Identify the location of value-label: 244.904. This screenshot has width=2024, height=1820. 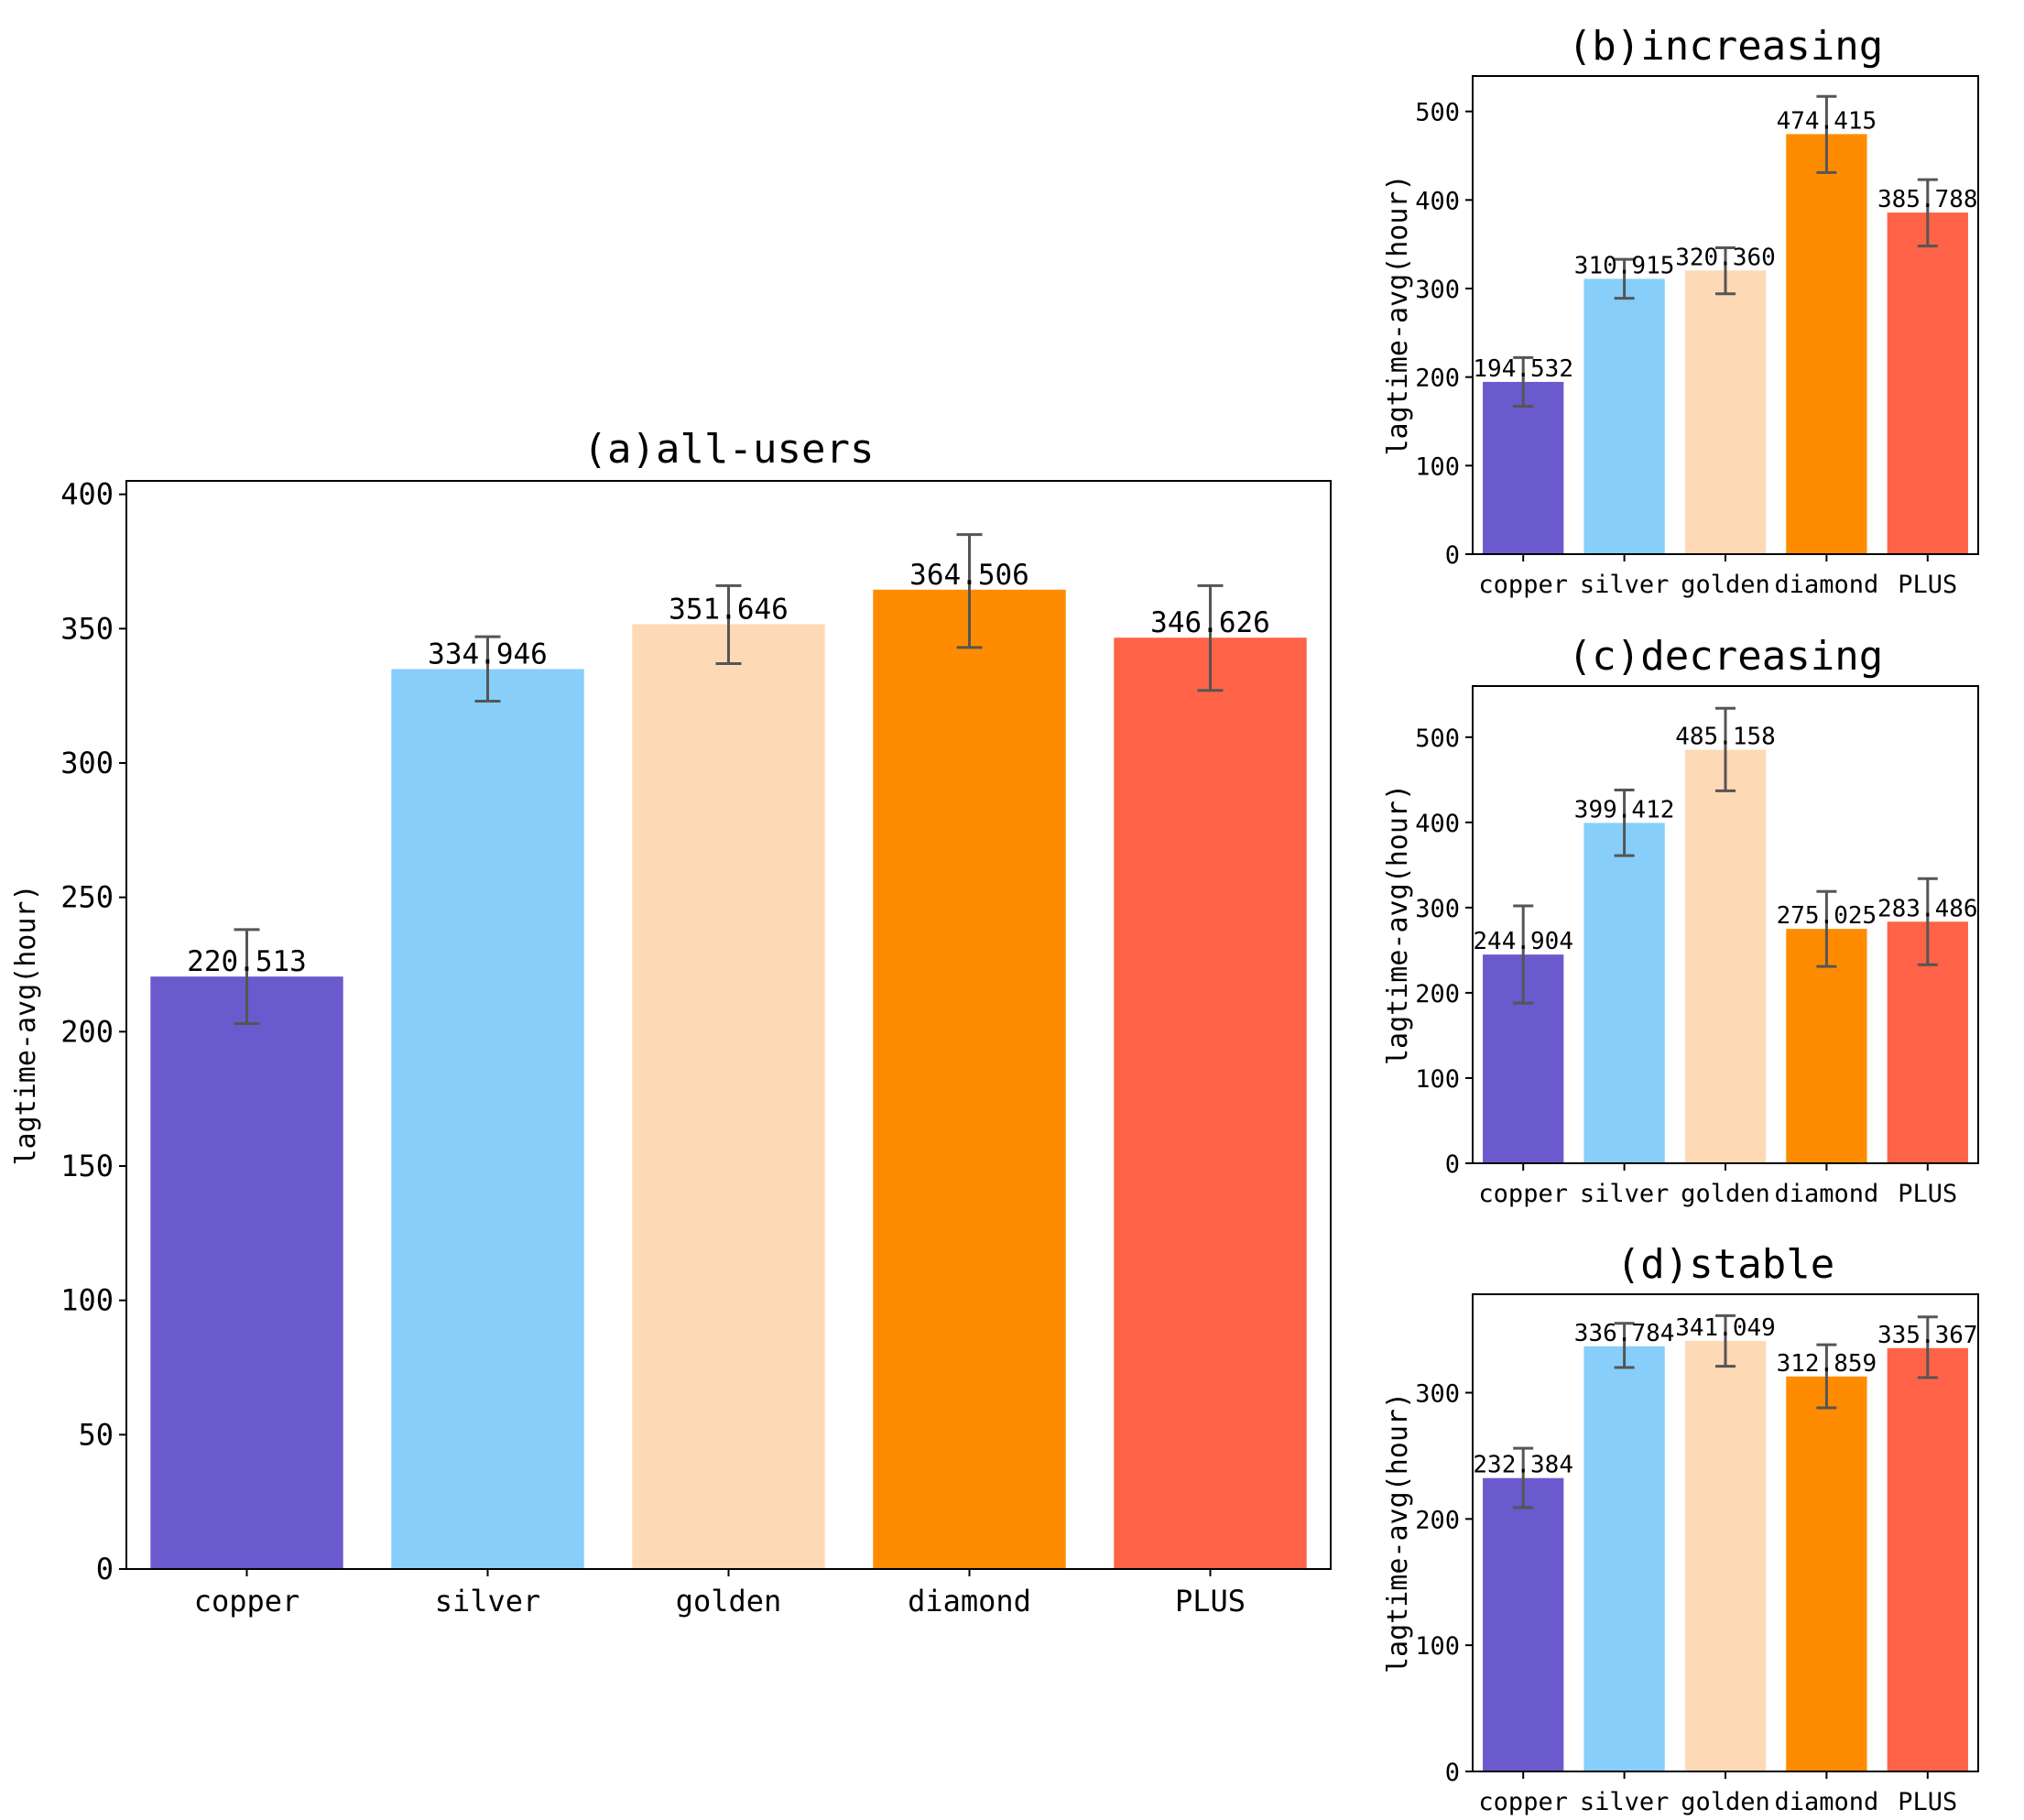
(1523, 942).